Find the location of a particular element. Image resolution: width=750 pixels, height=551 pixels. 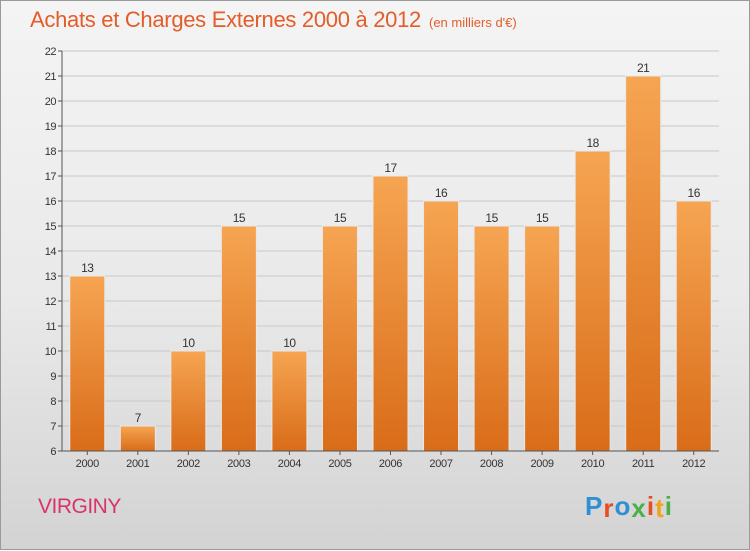

x-tick-label-2002: 2002 is located at coordinates (188, 464).